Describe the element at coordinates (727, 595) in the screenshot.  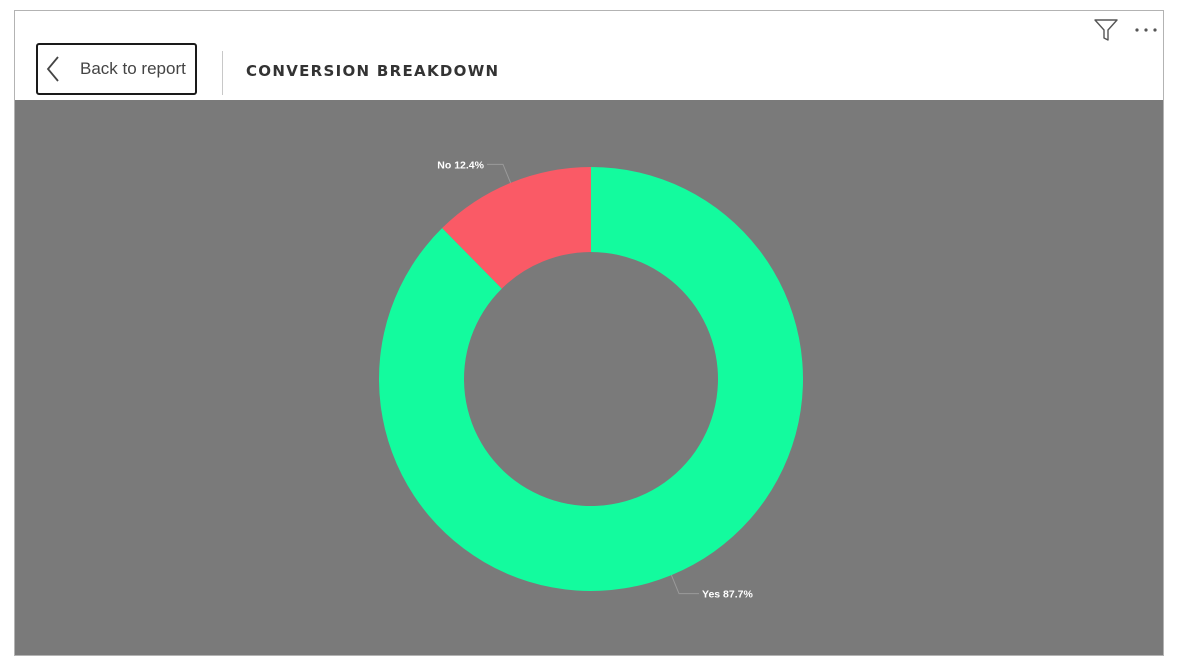
I see `data-label-yes: Yes 87.7%` at that location.